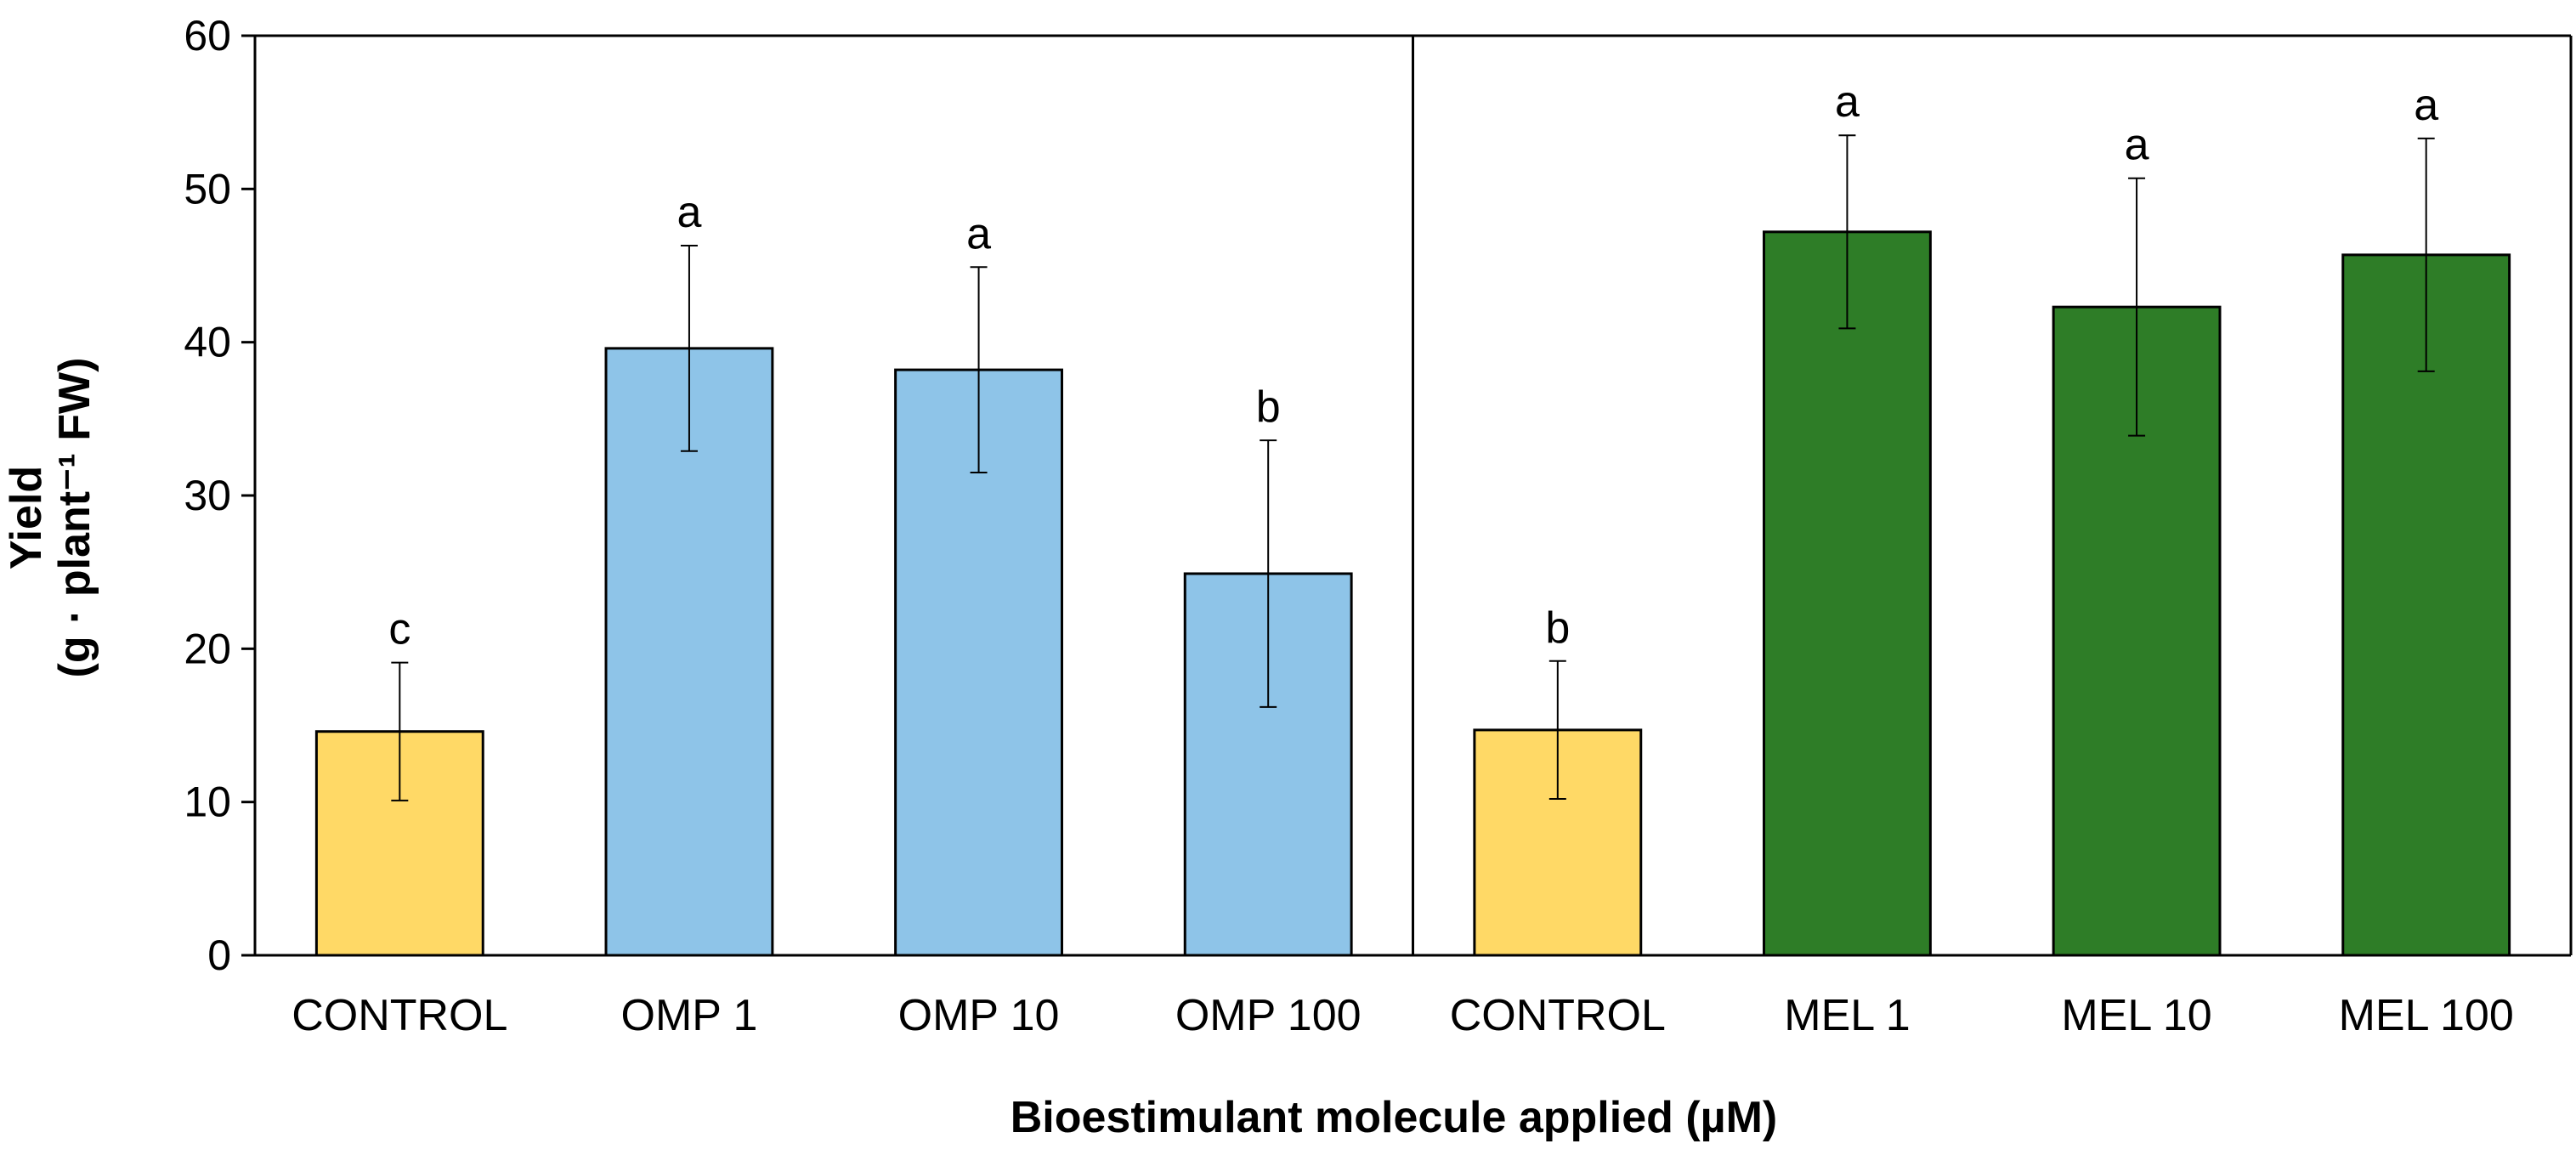 Image resolution: width=2576 pixels, height=1172 pixels. What do you see at coordinates (2136, 1015) in the screenshot?
I see `x-category-label: MEL 10` at bounding box center [2136, 1015].